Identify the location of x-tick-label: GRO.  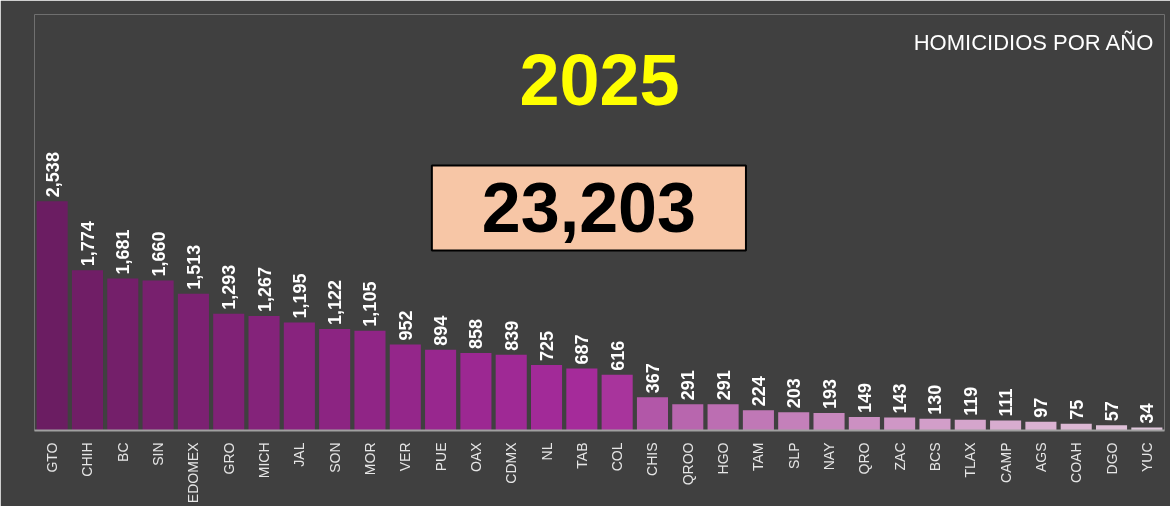
(228, 458).